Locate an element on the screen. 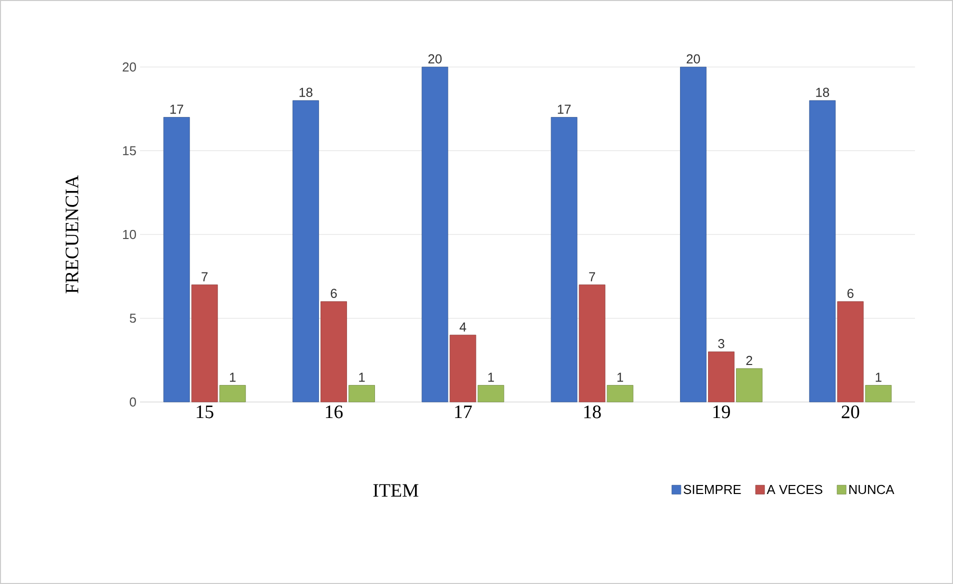  x-axis-title: ITEM is located at coordinates (395, 490).